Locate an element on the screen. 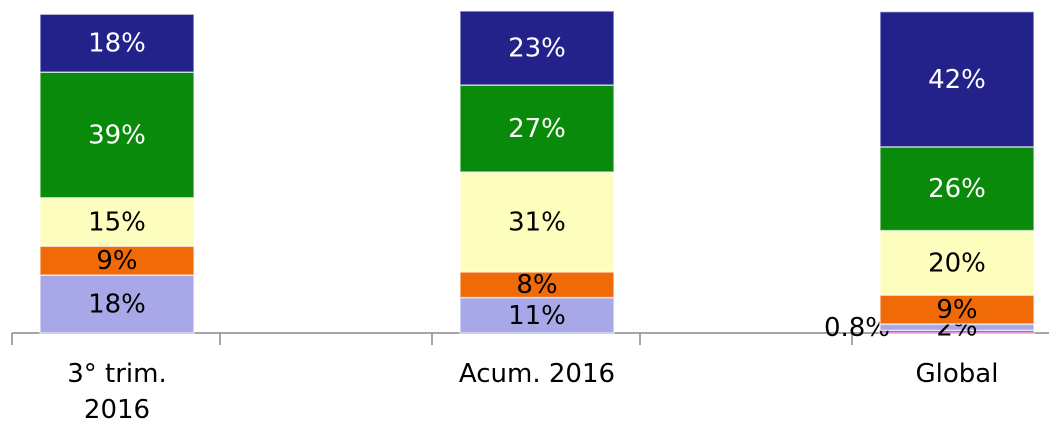  data-label: 27% is located at coordinates (537, 129).